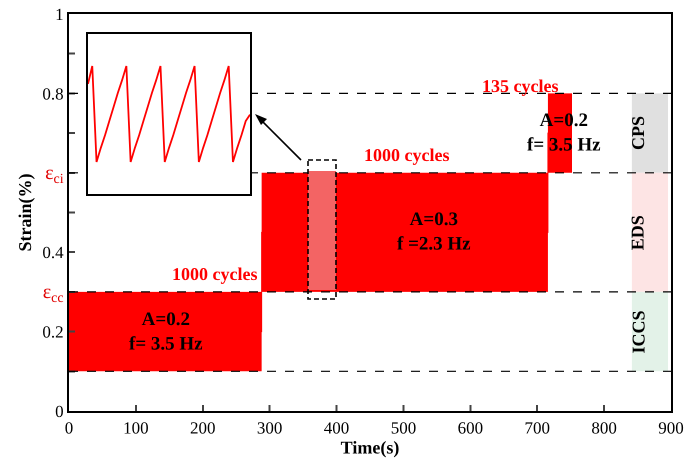  What do you see at coordinates (54, 174) in the screenshot?
I see `y-tick-label: ε$_{ci}$` at bounding box center [54, 174].